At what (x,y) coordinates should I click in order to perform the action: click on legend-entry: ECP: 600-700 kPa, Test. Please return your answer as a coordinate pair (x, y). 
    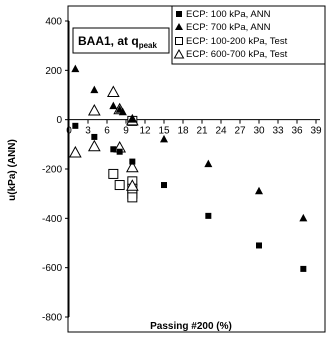
    Looking at the image, I should click on (230, 54).